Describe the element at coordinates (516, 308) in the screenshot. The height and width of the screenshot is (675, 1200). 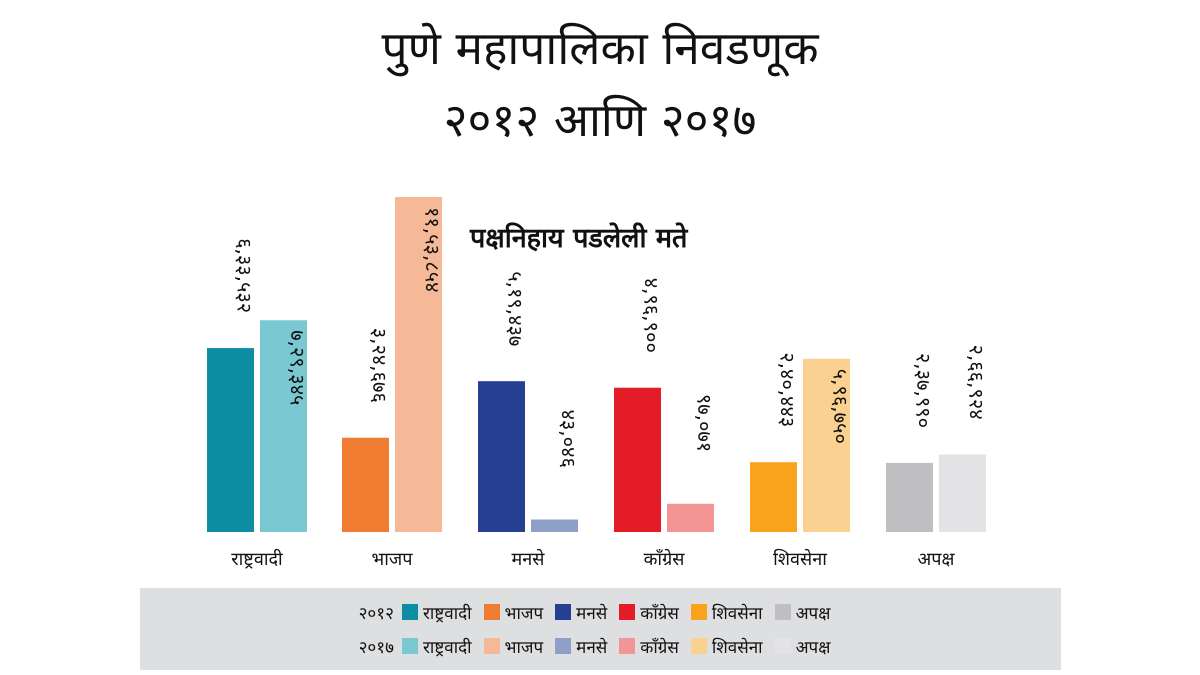
I see `data-label: ५,१९,४३७` at that location.